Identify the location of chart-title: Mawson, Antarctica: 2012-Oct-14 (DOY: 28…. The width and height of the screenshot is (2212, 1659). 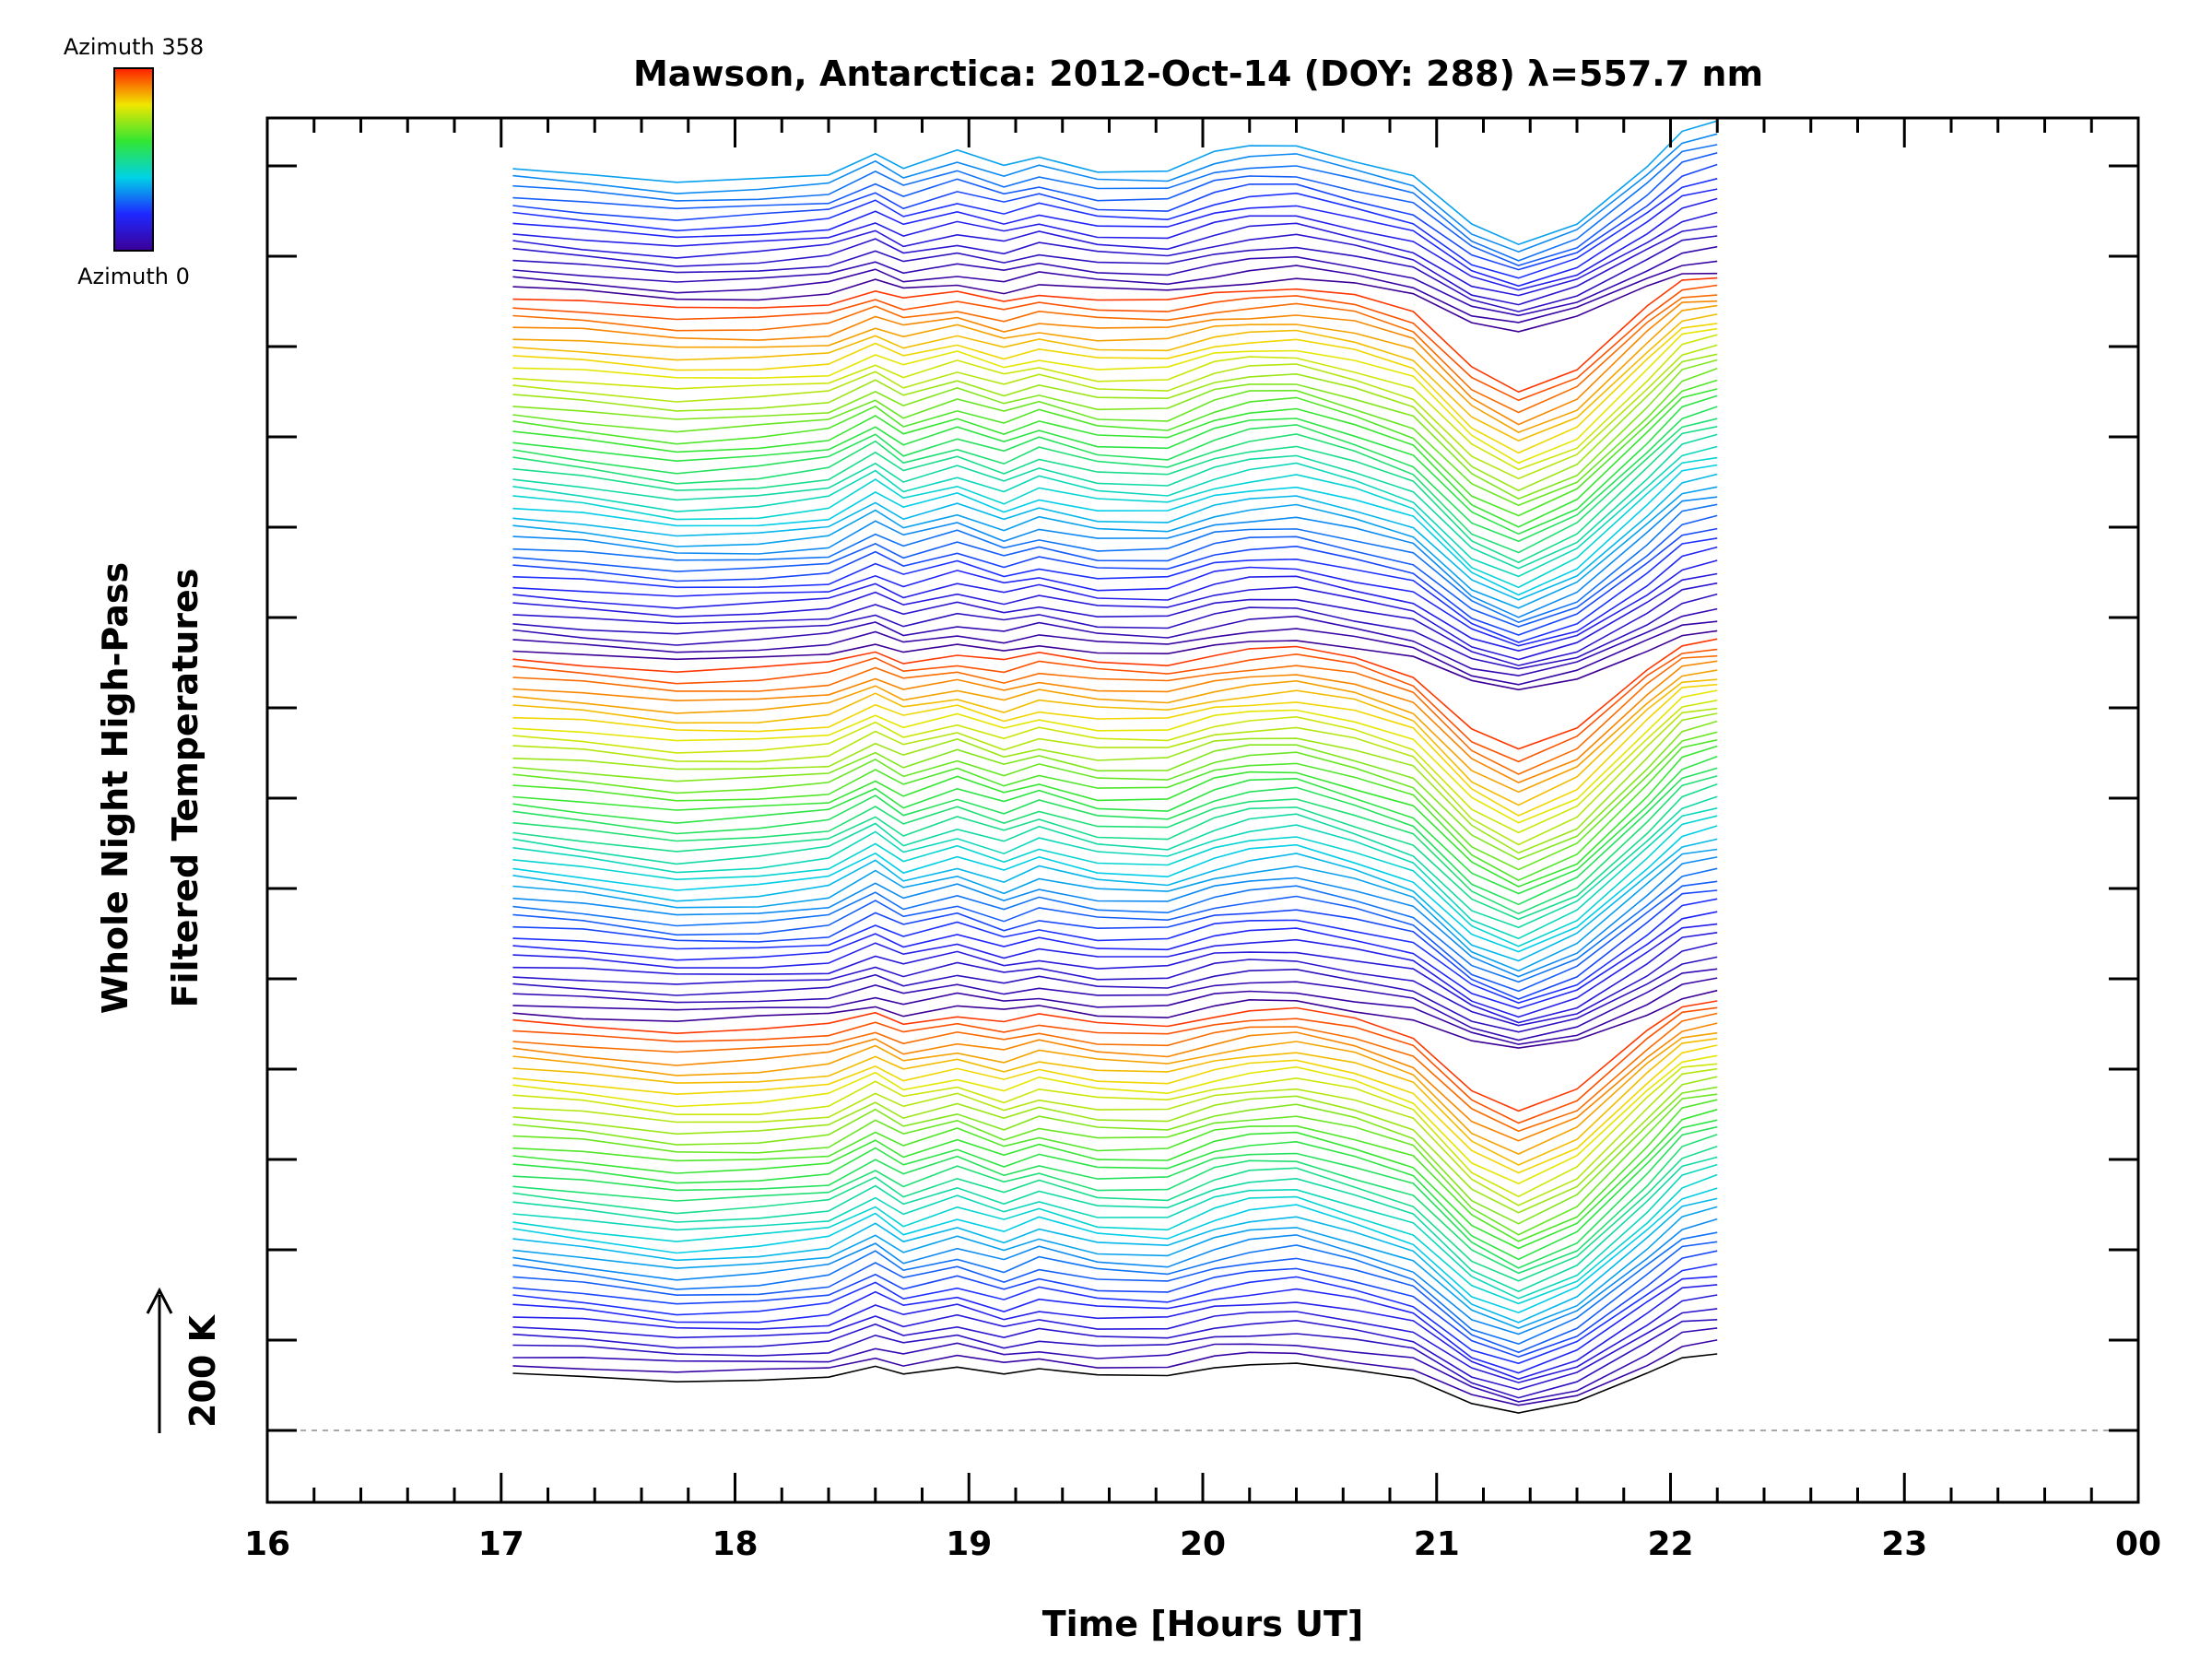
(1198, 73).